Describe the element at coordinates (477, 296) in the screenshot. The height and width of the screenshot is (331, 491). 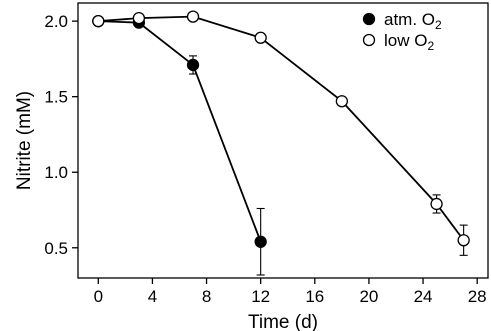
I see `x-tick-label: 28` at that location.